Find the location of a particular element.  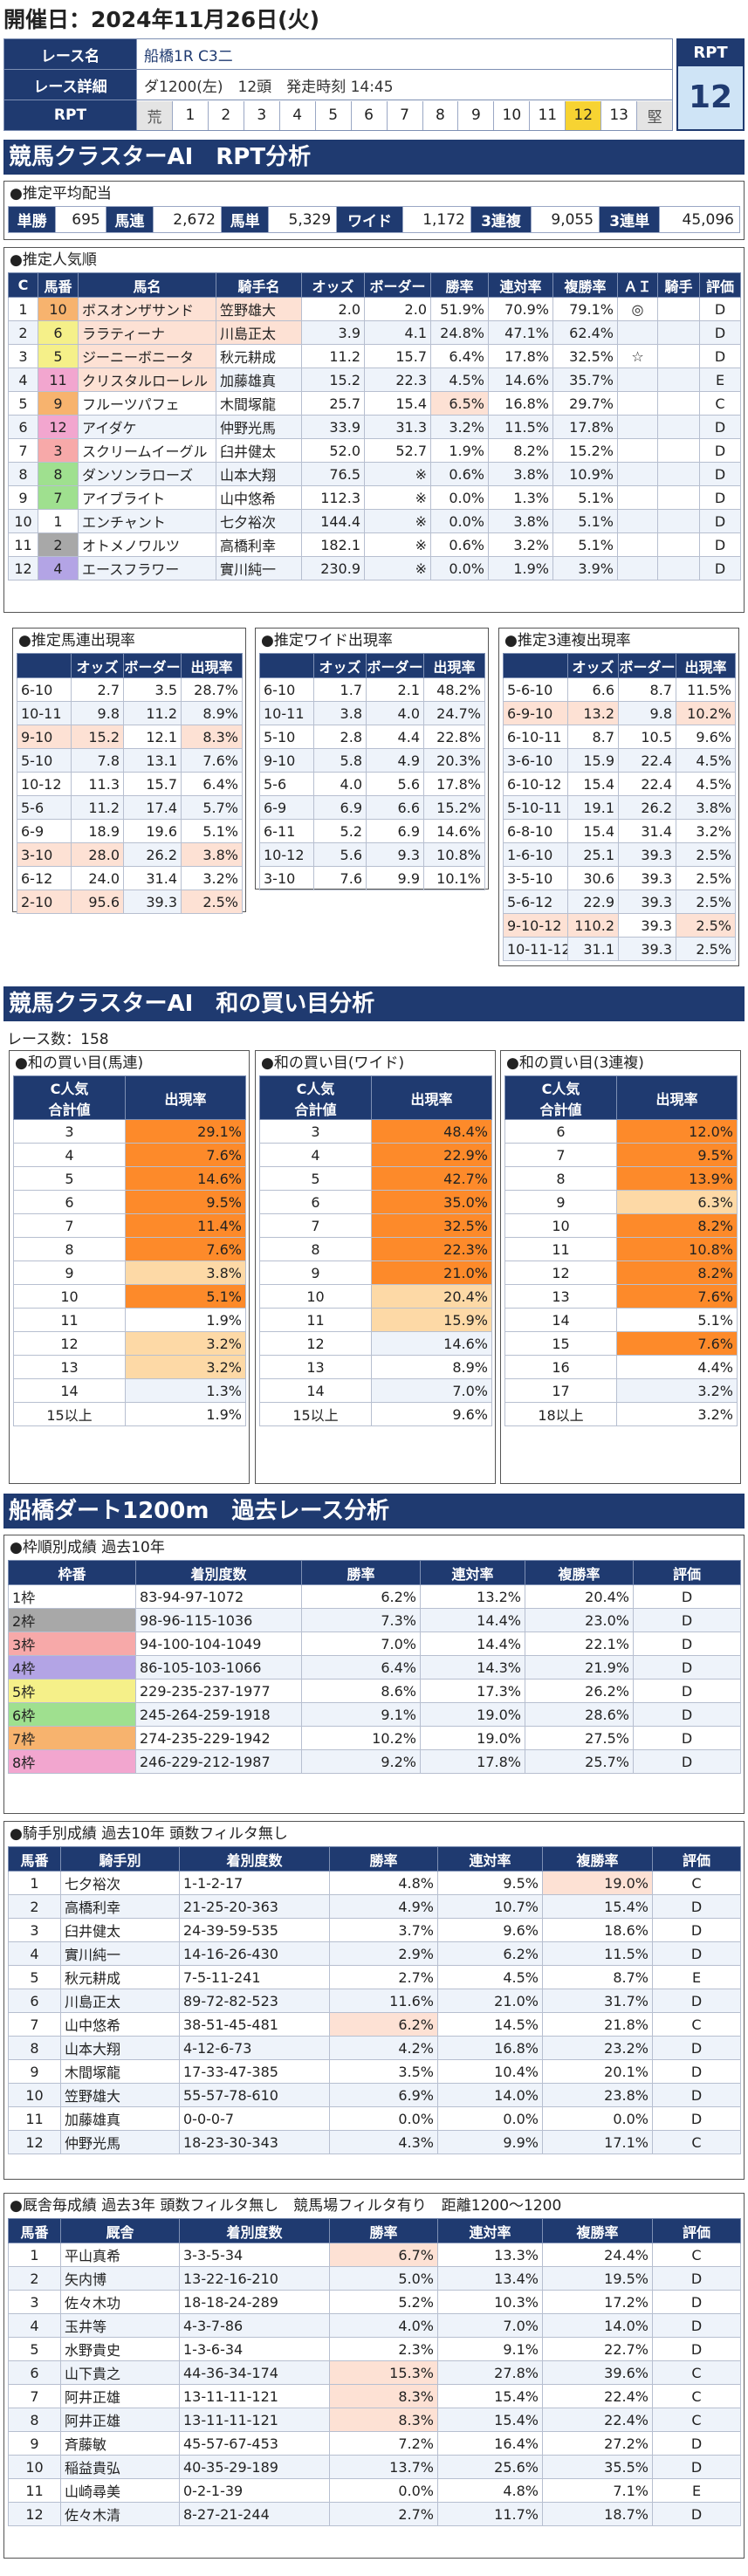

occurrence-rate: 14.6% is located at coordinates (185, 1179).